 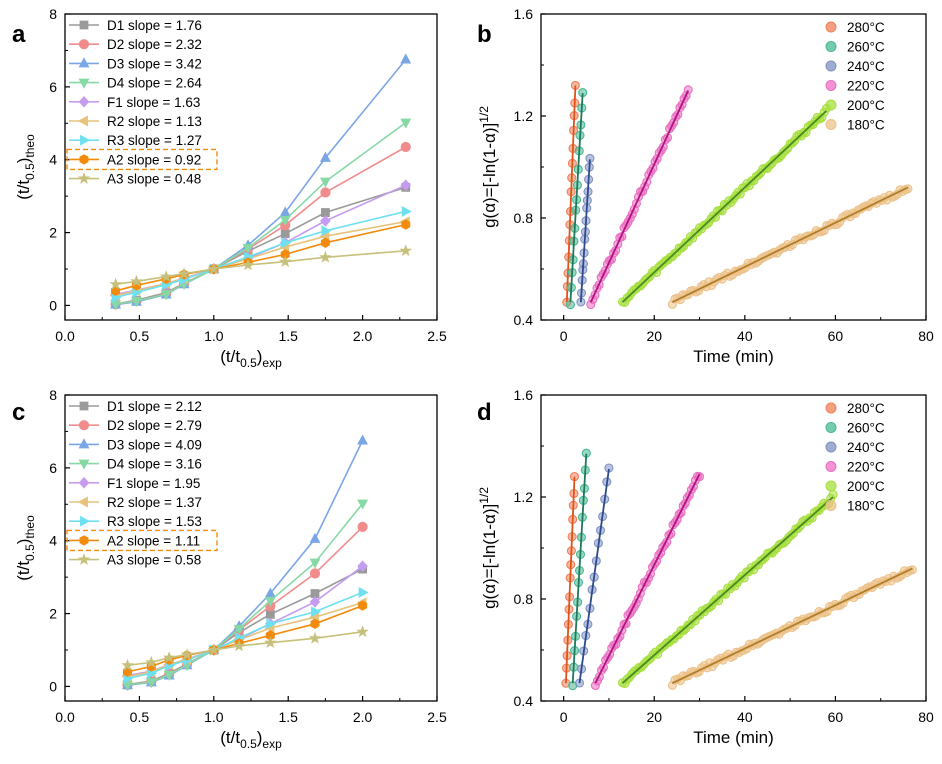 What do you see at coordinates (153, 483) in the screenshot?
I see `legend-label: F1 slope = 1.95` at bounding box center [153, 483].